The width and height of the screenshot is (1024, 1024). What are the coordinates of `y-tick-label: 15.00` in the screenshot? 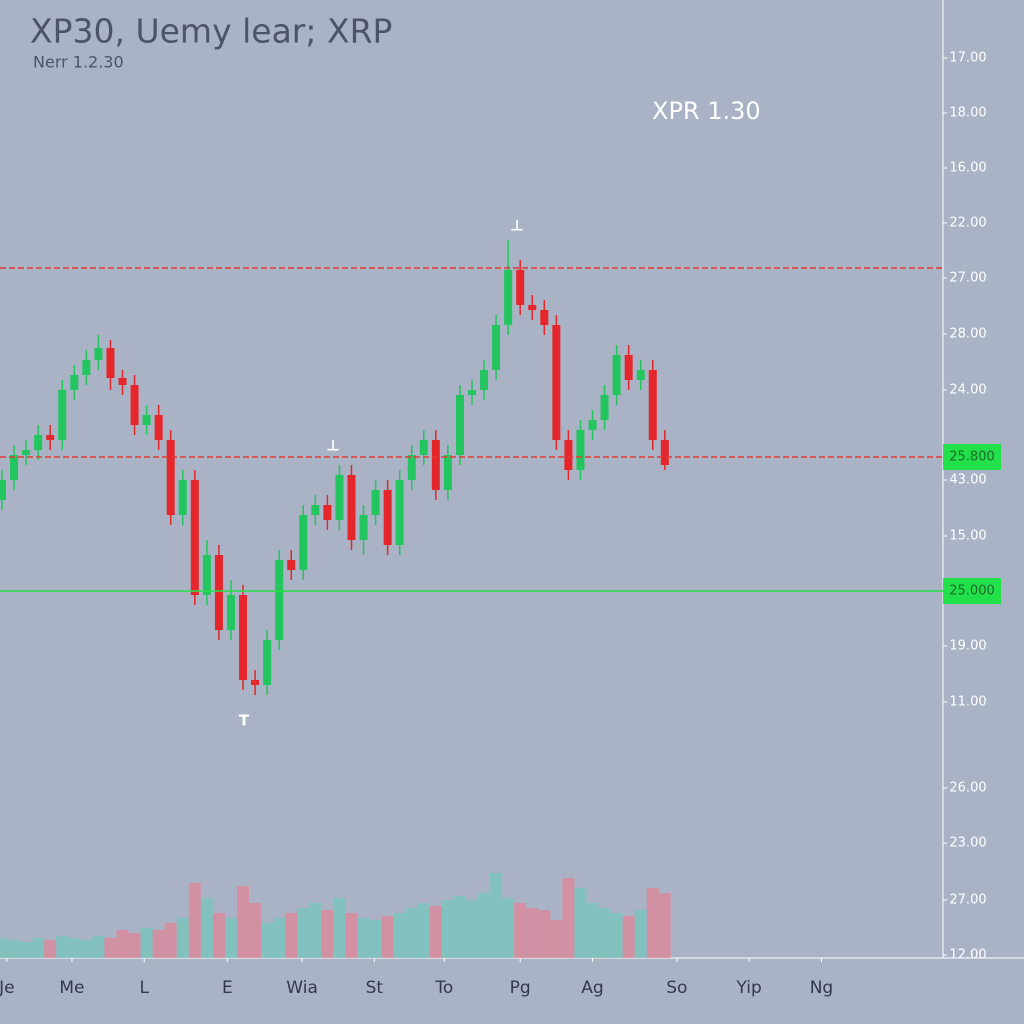 It's located at (967, 536).